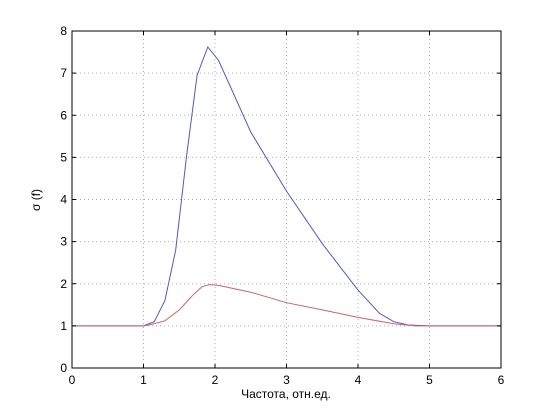 The height and width of the screenshot is (420, 553). I want to click on x-tick-label: 6, so click(501, 380).